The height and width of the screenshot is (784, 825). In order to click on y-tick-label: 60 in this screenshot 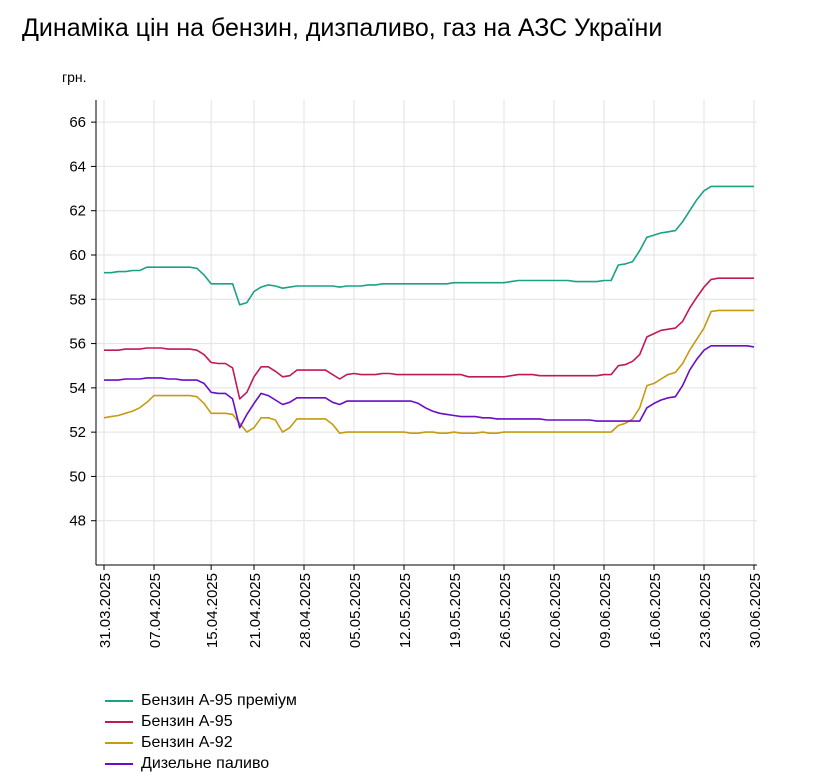, I will do `click(77, 255)`.